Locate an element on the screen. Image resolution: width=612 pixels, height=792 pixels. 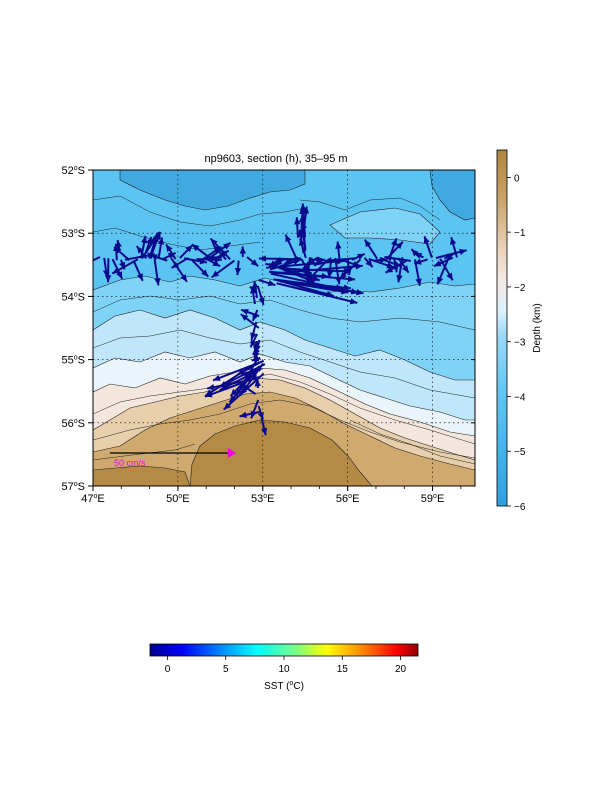
lat-tick-label: 55oS is located at coordinates (74, 361).